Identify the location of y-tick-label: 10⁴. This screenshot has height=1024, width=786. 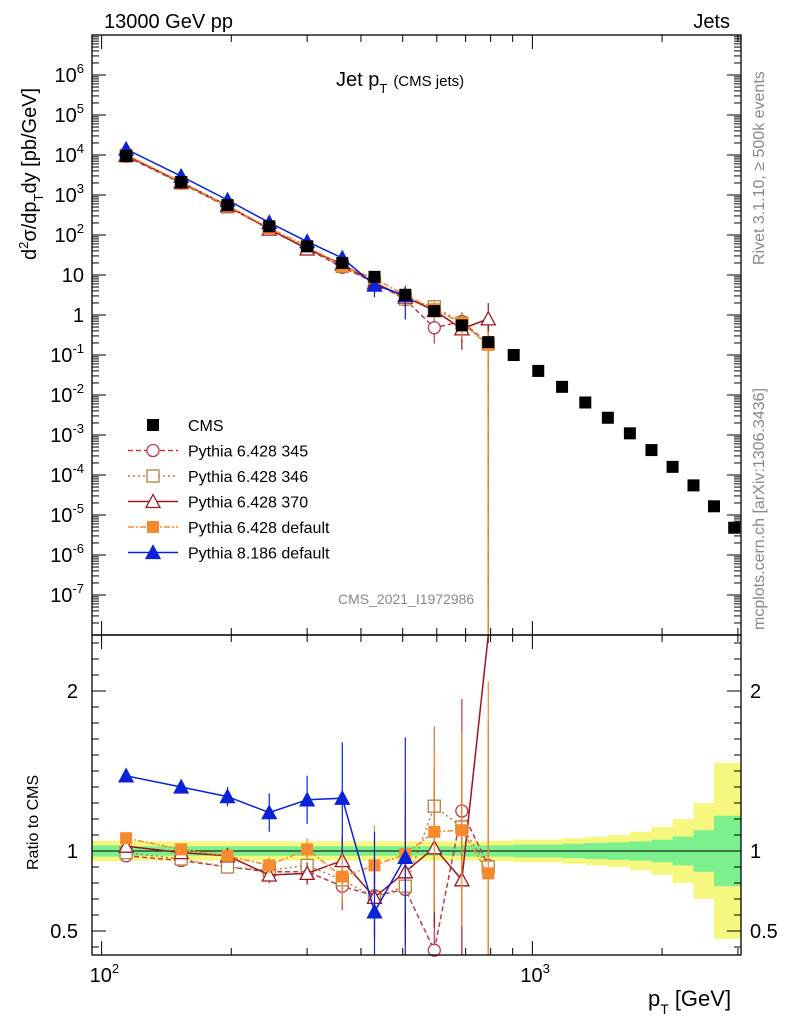
(69, 154).